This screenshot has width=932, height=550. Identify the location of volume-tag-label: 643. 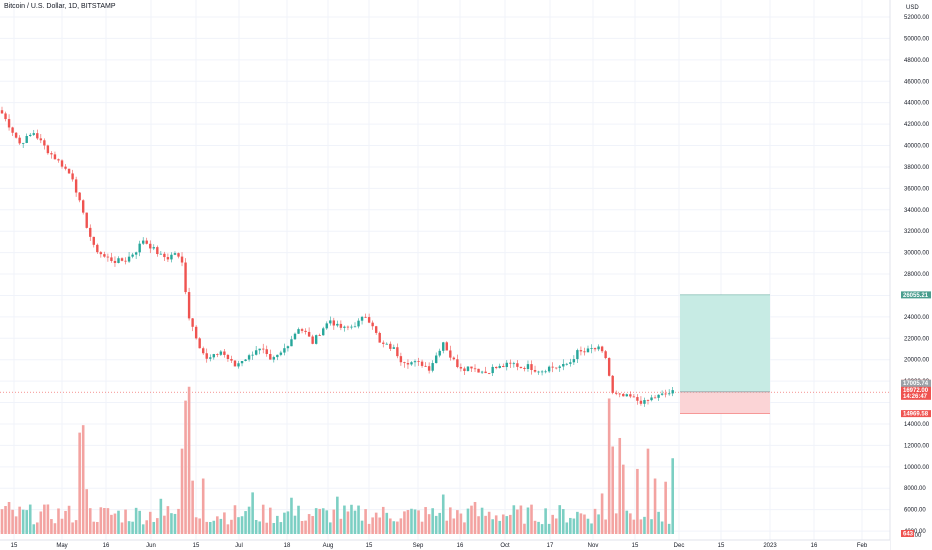
(908, 535).